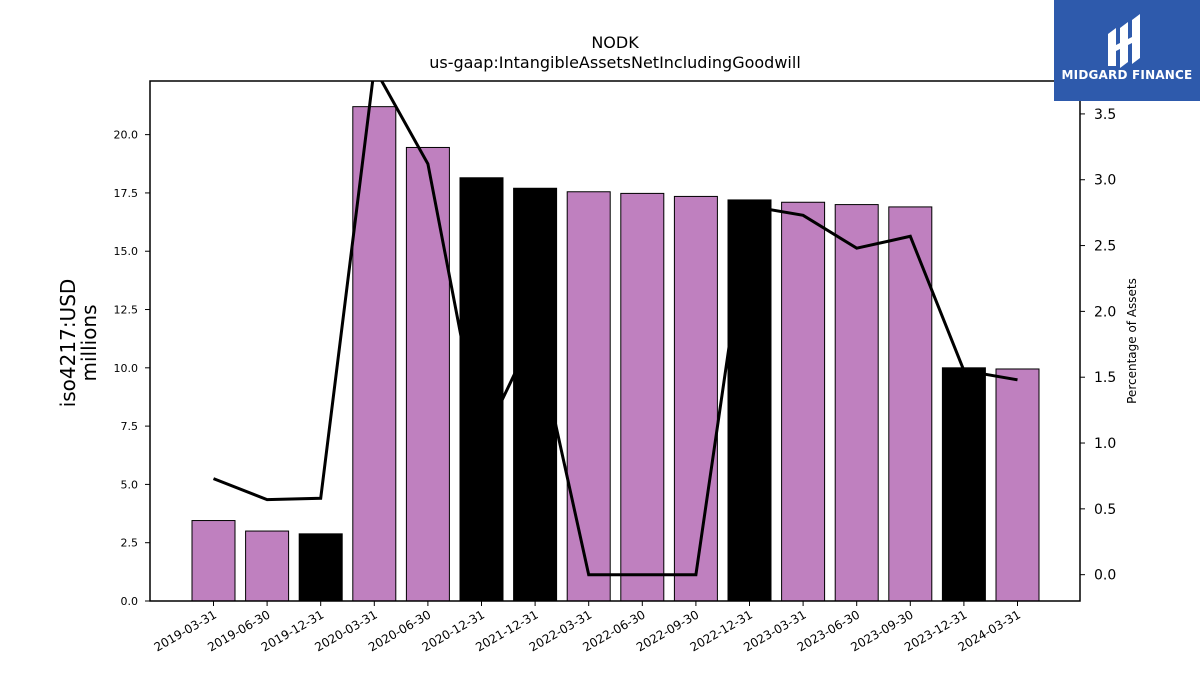  I want to click on logo-text: MIDGARD FINANCE, so click(1127, 75).